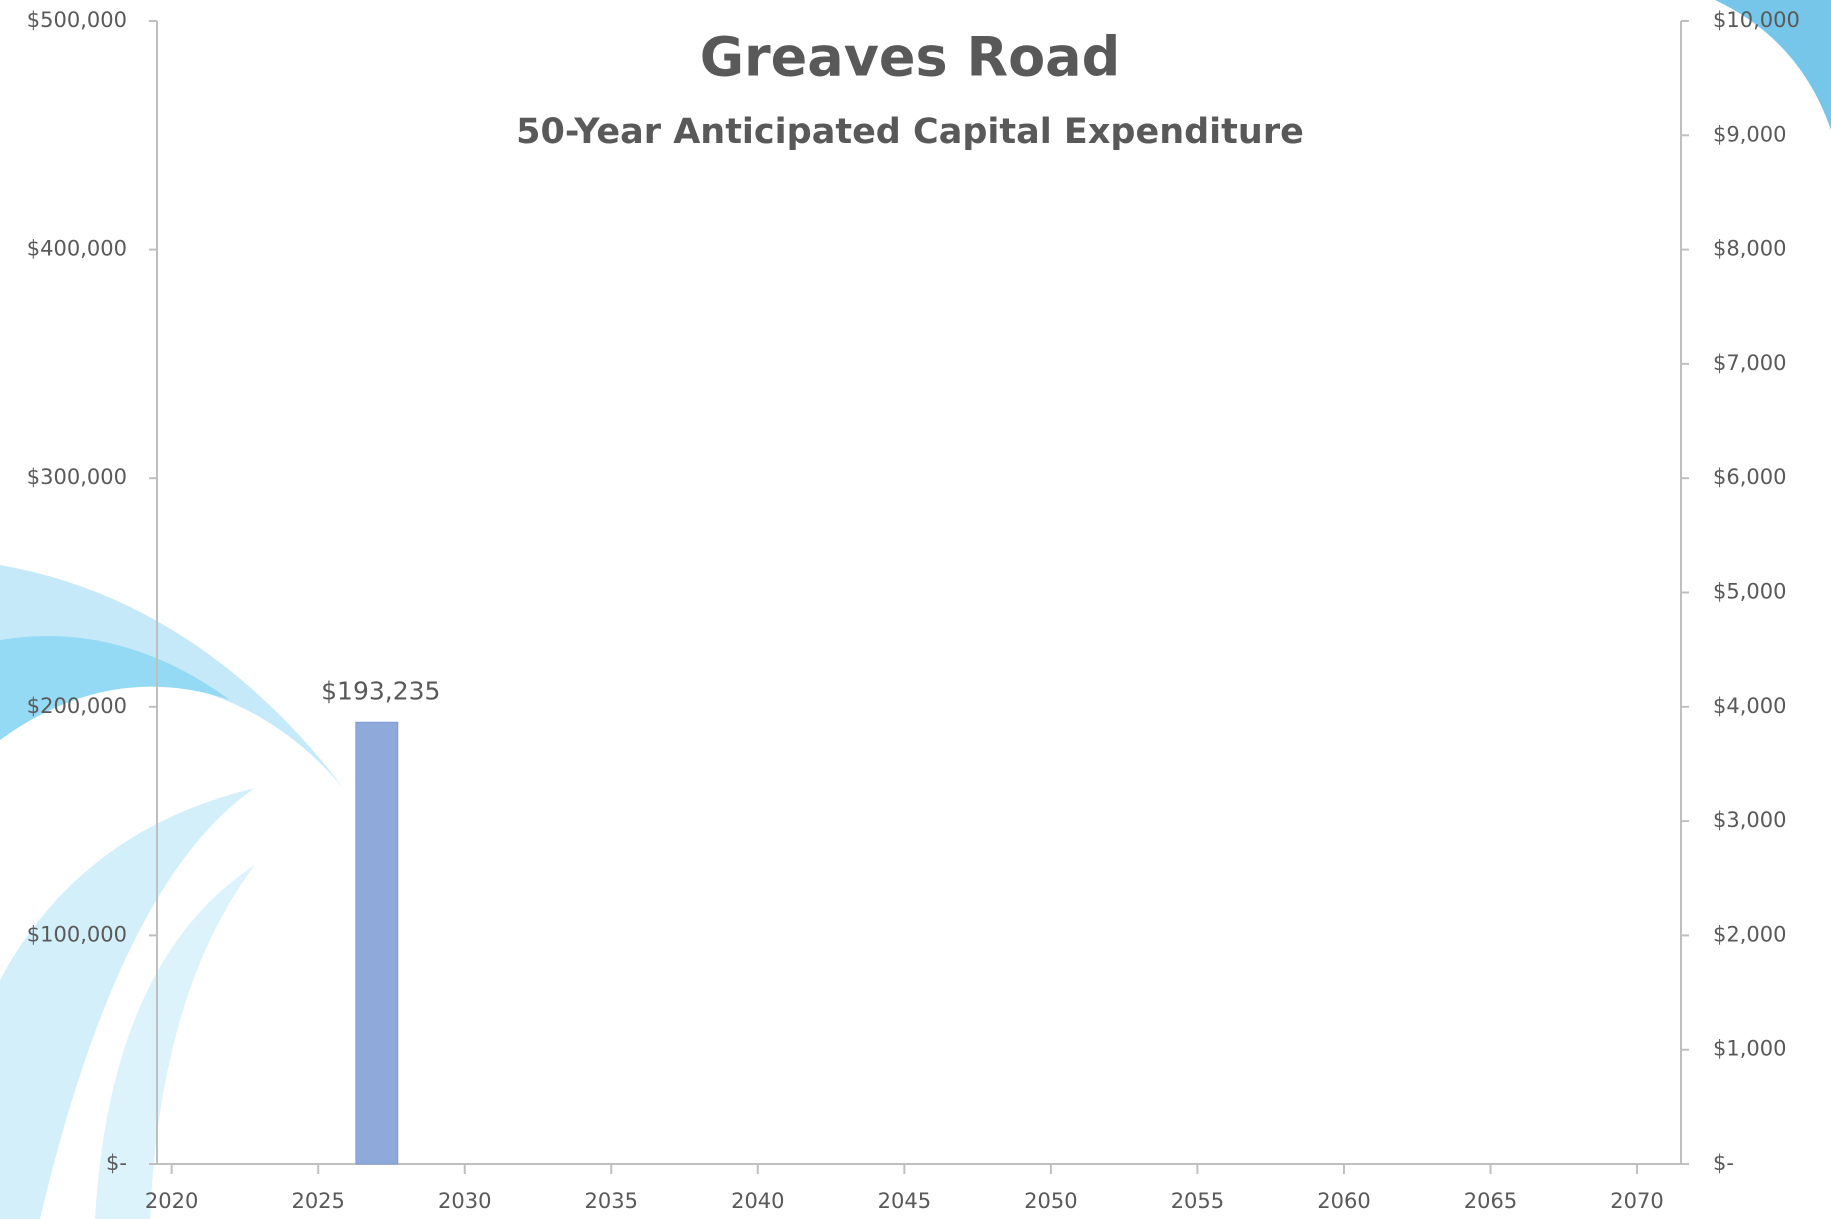 The image size is (1831, 1219). Describe the element at coordinates (1756, 20) in the screenshot. I see `y2-tick-label: $10,000` at that location.